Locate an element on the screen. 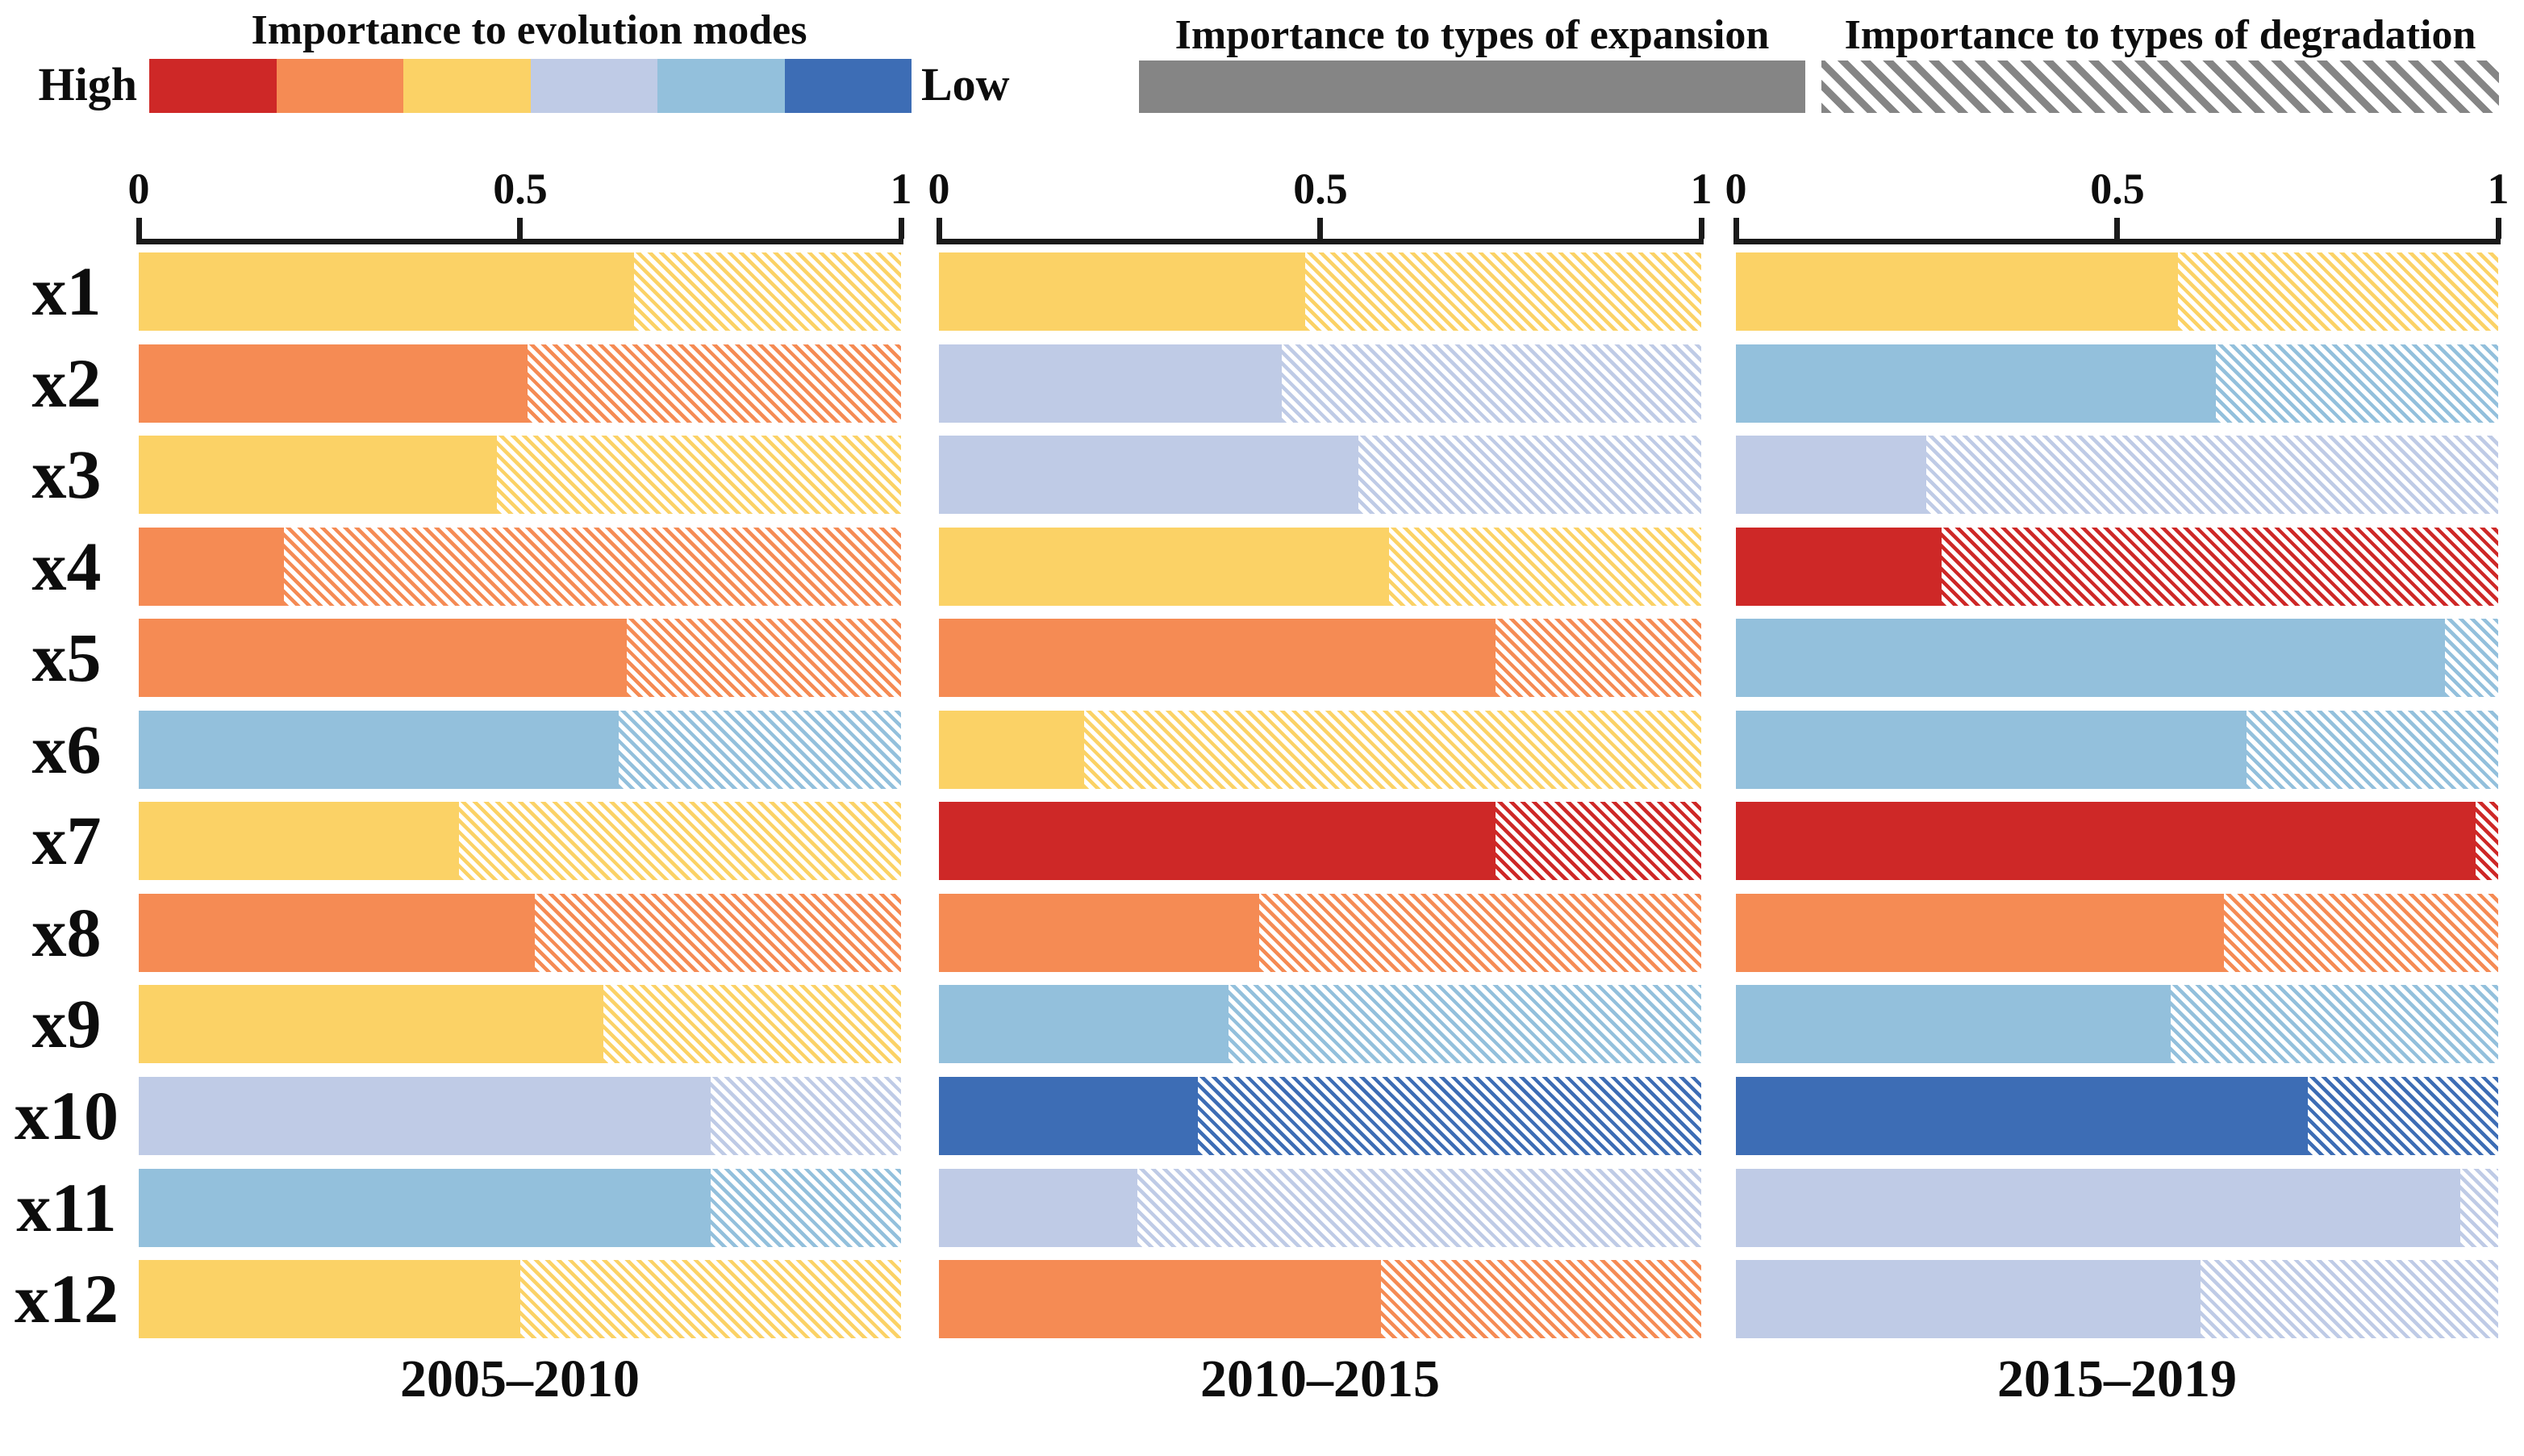 Image resolution: width=2524 pixels, height=1456 pixels. legend-evolution-modes-colorbar is located at coordinates (530, 86).